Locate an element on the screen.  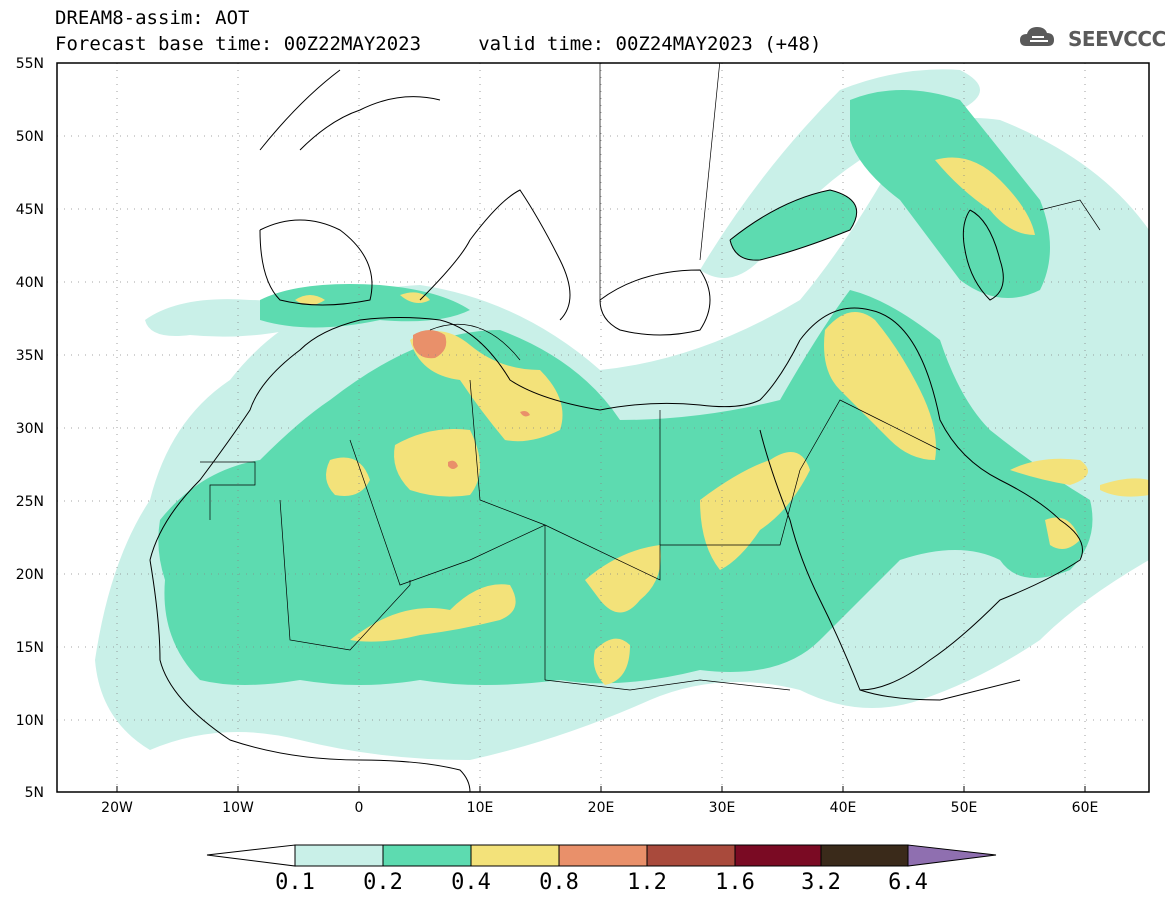
aot-0.2-caspian is located at coordinates (950, 194).